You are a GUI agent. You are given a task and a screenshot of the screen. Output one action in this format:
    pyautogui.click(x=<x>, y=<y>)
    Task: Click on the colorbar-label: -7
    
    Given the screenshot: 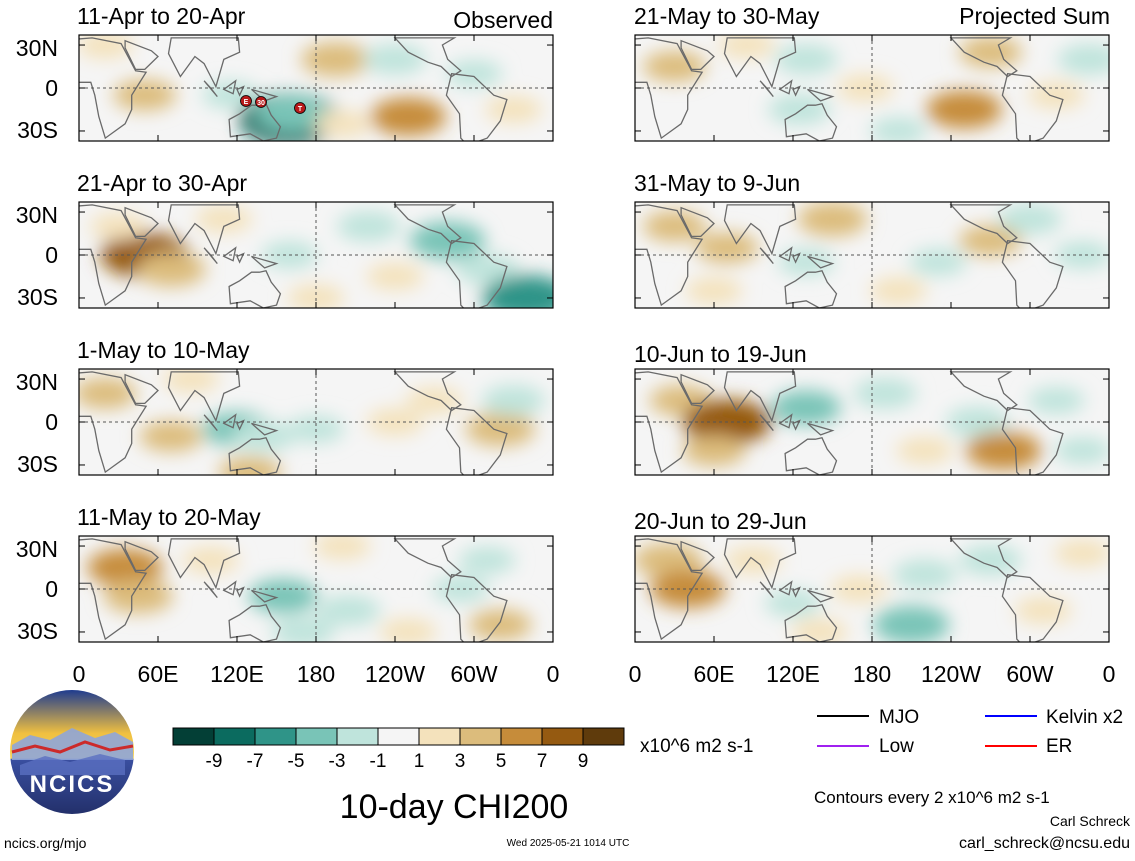 What is the action you would take?
    pyautogui.click(x=255, y=761)
    